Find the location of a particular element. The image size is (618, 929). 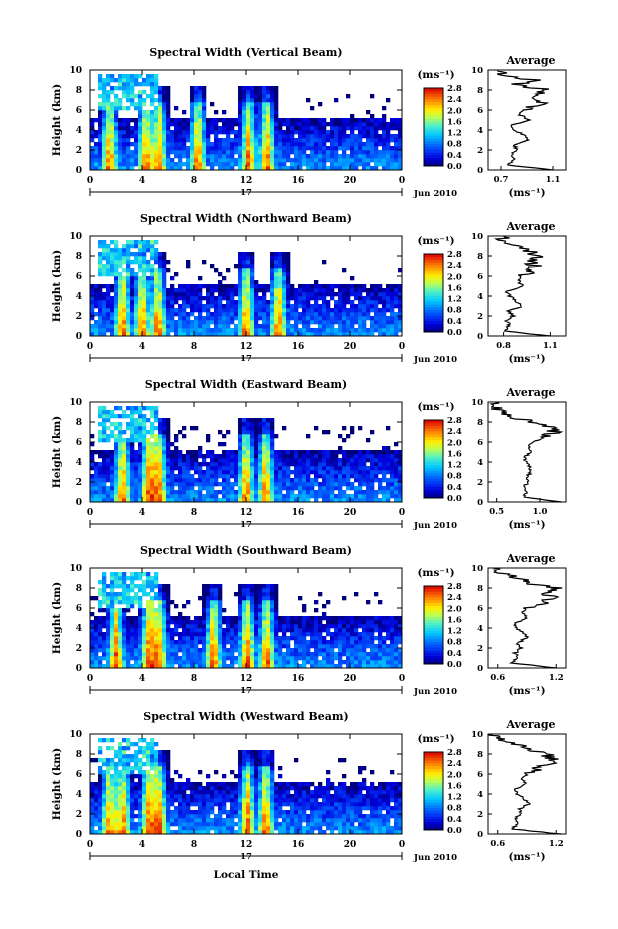

avg-x-tick-label: 1.1 is located at coordinates (553, 180).